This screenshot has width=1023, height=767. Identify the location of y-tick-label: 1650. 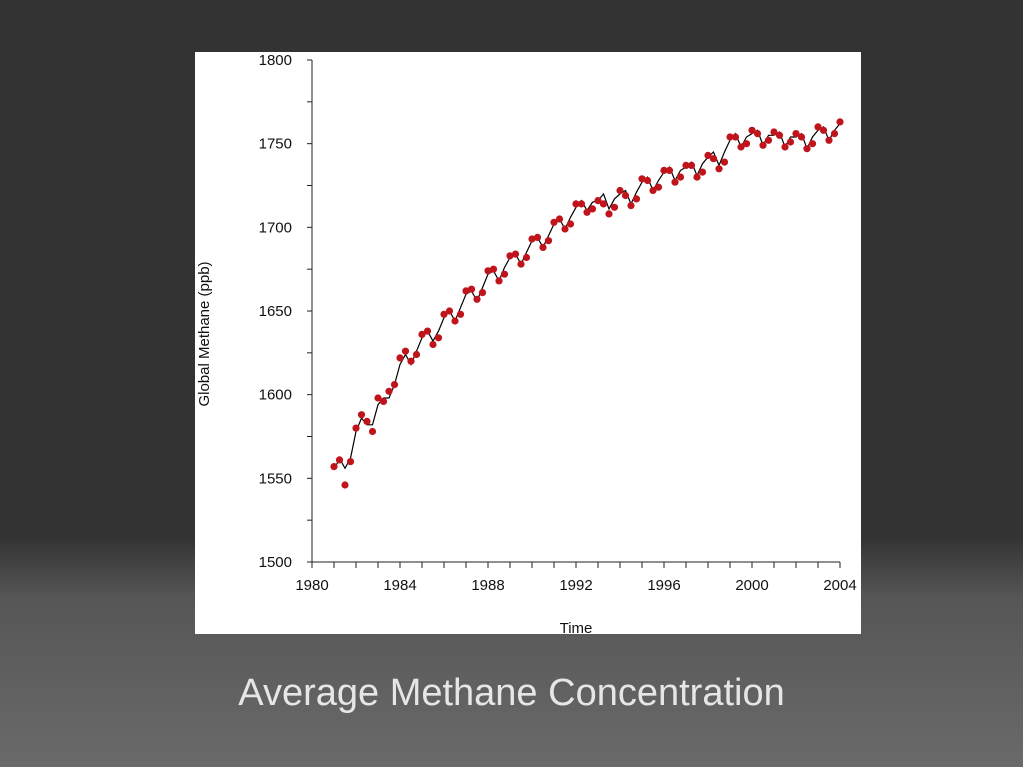
(275, 311).